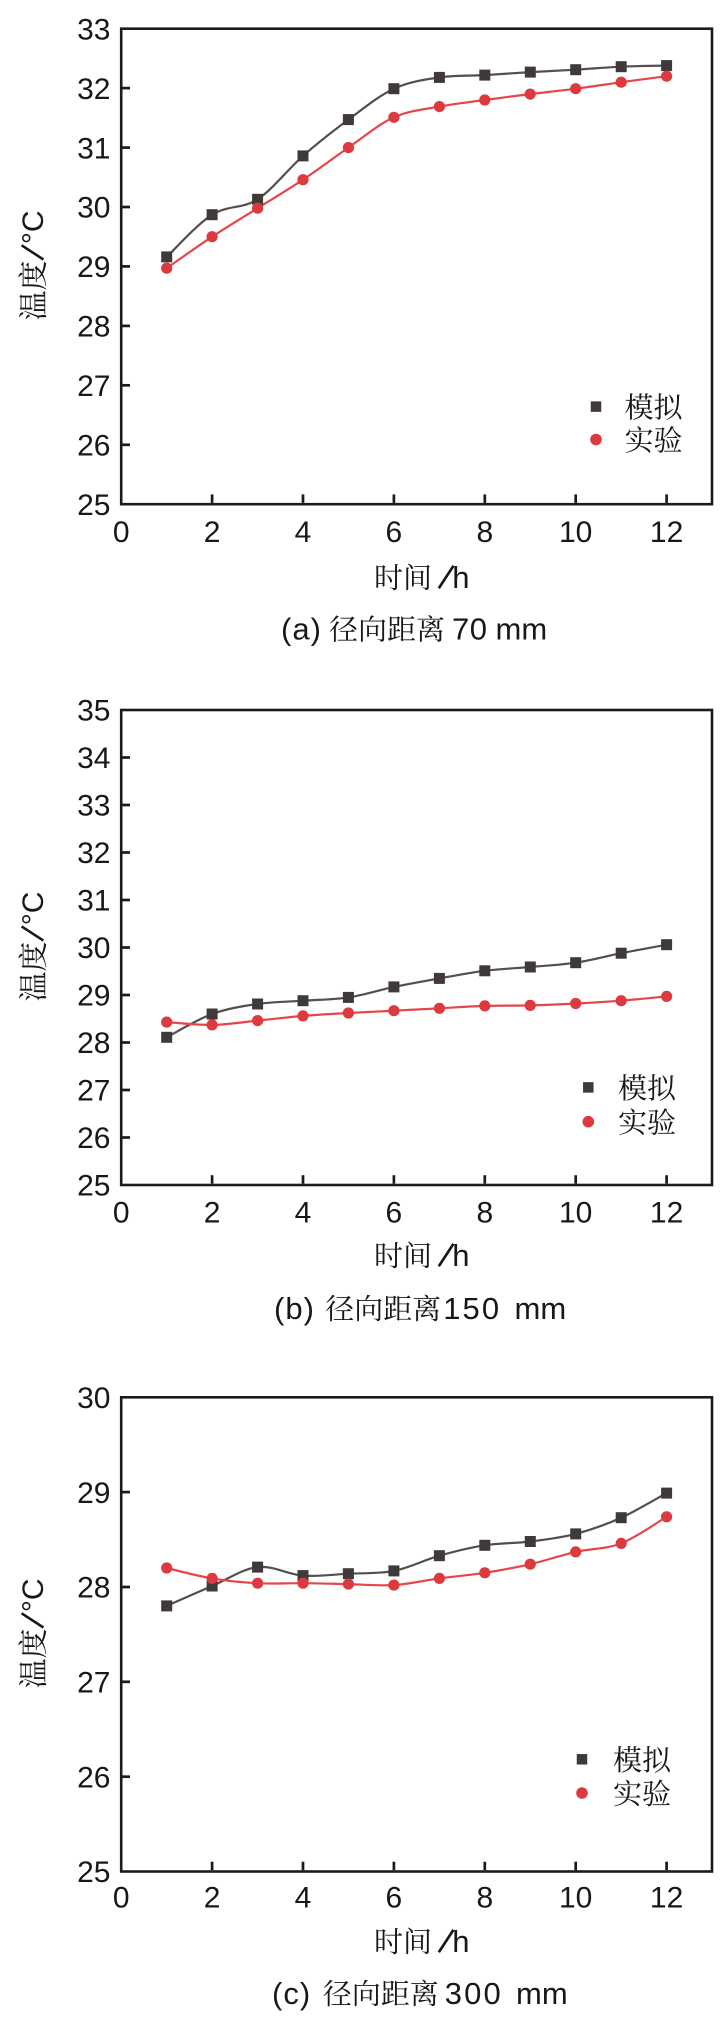  What do you see at coordinates (301, 629) in the screenshot?
I see `svg-text: (a)` at bounding box center [301, 629].